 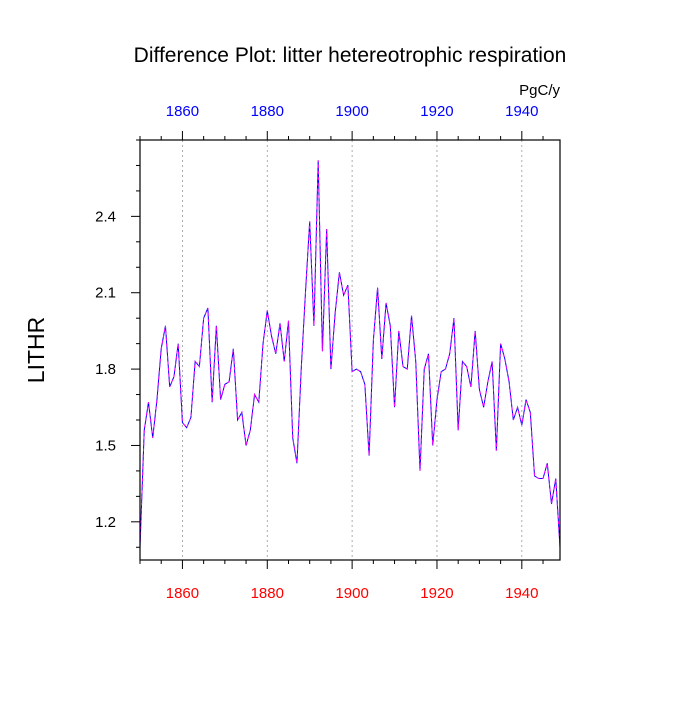 What do you see at coordinates (351, 593) in the screenshot?
I see `x-tick-label-bottom: 1900` at bounding box center [351, 593].